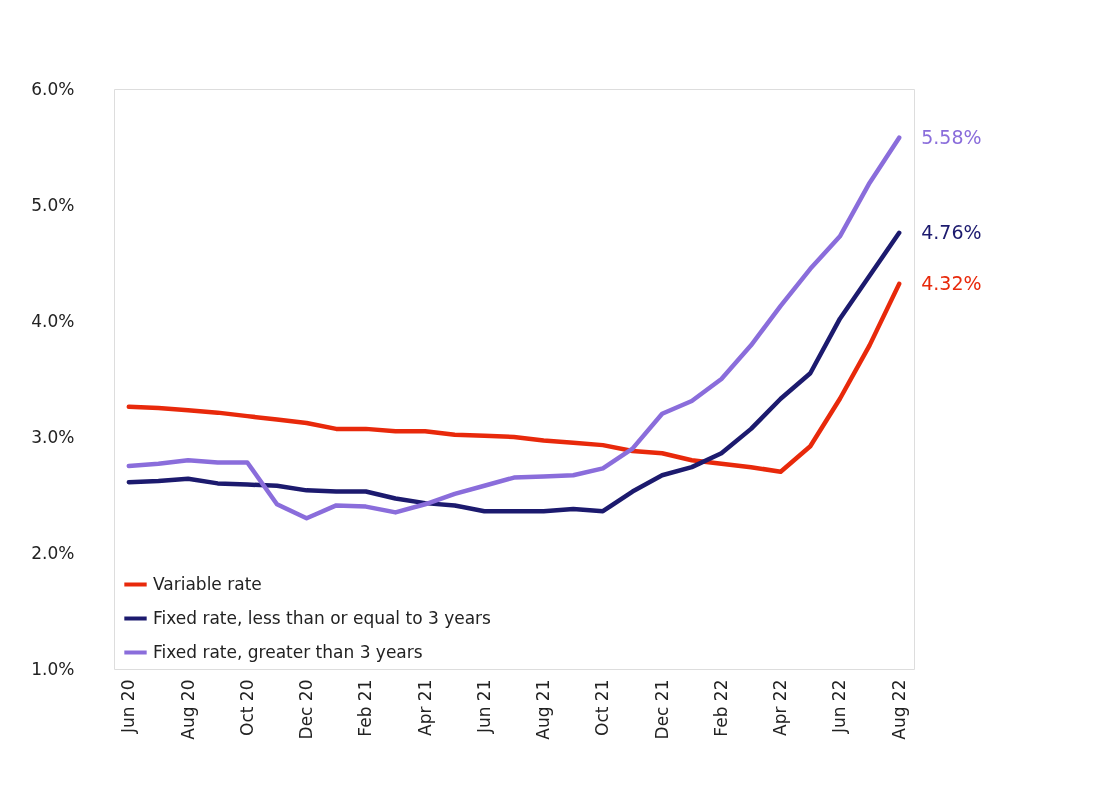 The height and width of the screenshot is (794, 1115). Describe the element at coordinates (288, 651) in the screenshot. I see `legend-label: Fixed rate, greater than 3 years` at that location.